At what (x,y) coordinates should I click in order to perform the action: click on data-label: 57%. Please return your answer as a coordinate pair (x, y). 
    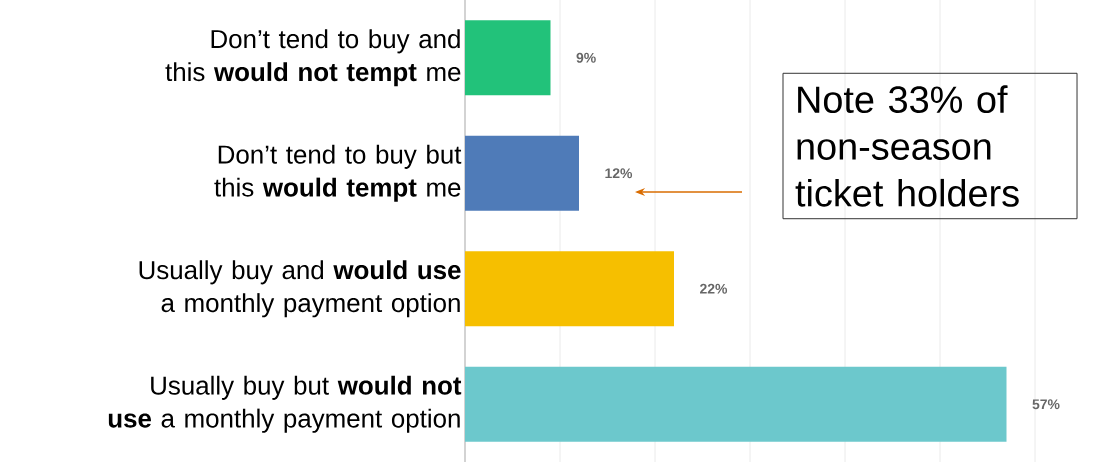
    Looking at the image, I should click on (1046, 404).